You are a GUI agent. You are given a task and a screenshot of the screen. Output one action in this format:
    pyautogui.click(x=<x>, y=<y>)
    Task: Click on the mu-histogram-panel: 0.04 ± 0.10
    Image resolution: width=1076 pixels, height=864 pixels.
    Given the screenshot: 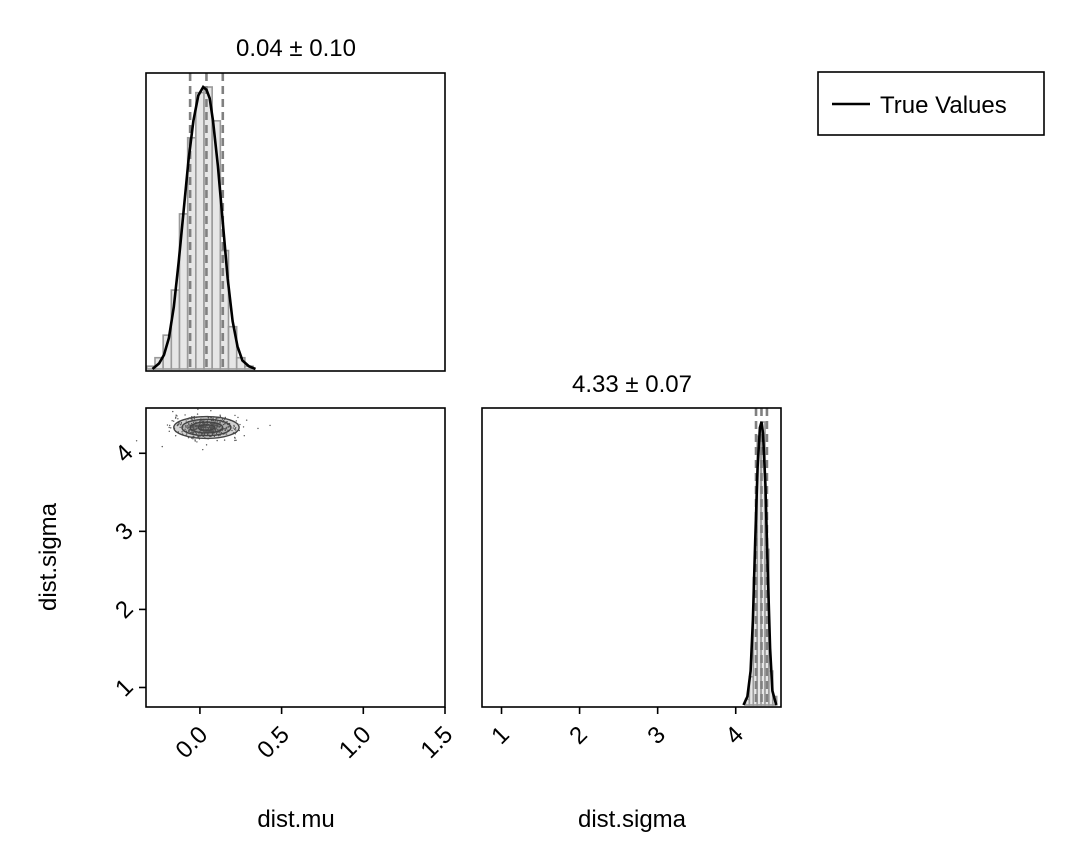 What is the action you would take?
    pyautogui.click(x=295, y=203)
    